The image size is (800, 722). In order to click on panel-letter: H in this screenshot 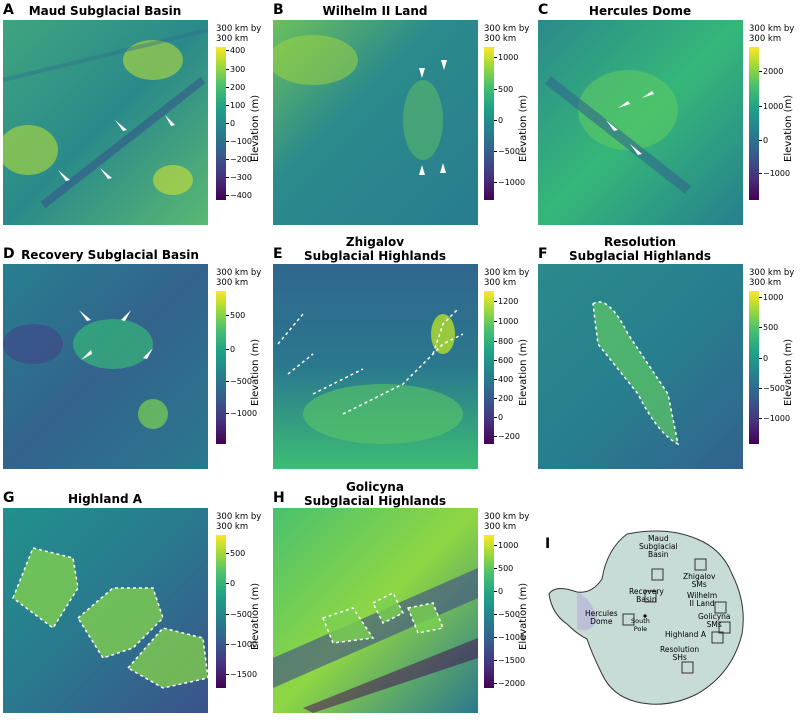, I will do `click(279, 498)`.